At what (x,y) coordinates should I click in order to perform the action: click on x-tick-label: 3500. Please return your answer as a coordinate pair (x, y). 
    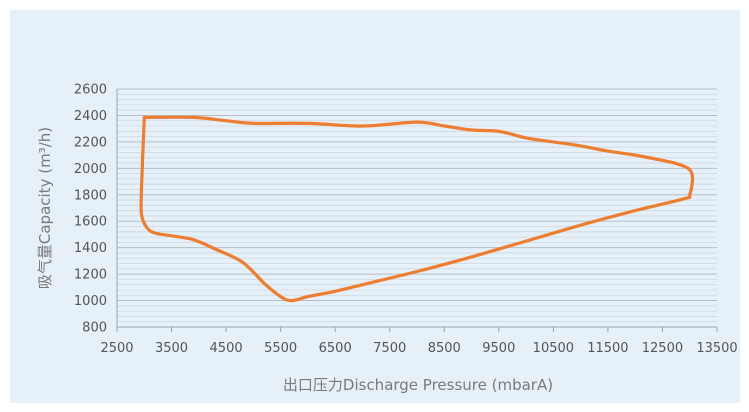
    Looking at the image, I should click on (171, 348).